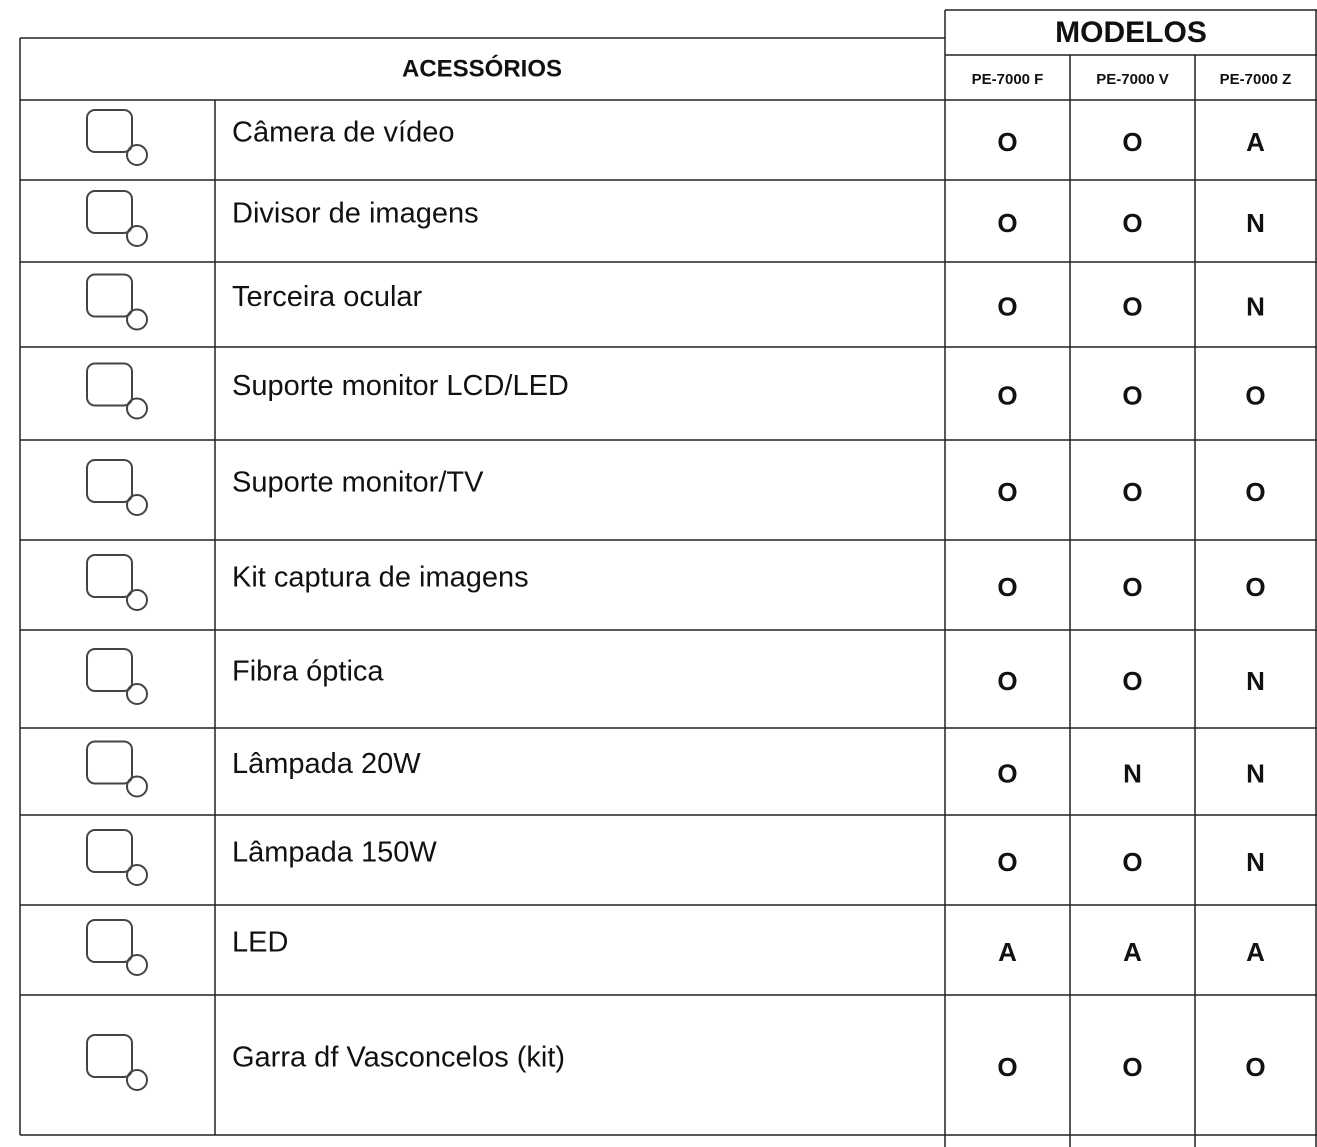  Describe the element at coordinates (1256, 79) in the screenshot. I see `column-header: PE-7000 Z` at that location.